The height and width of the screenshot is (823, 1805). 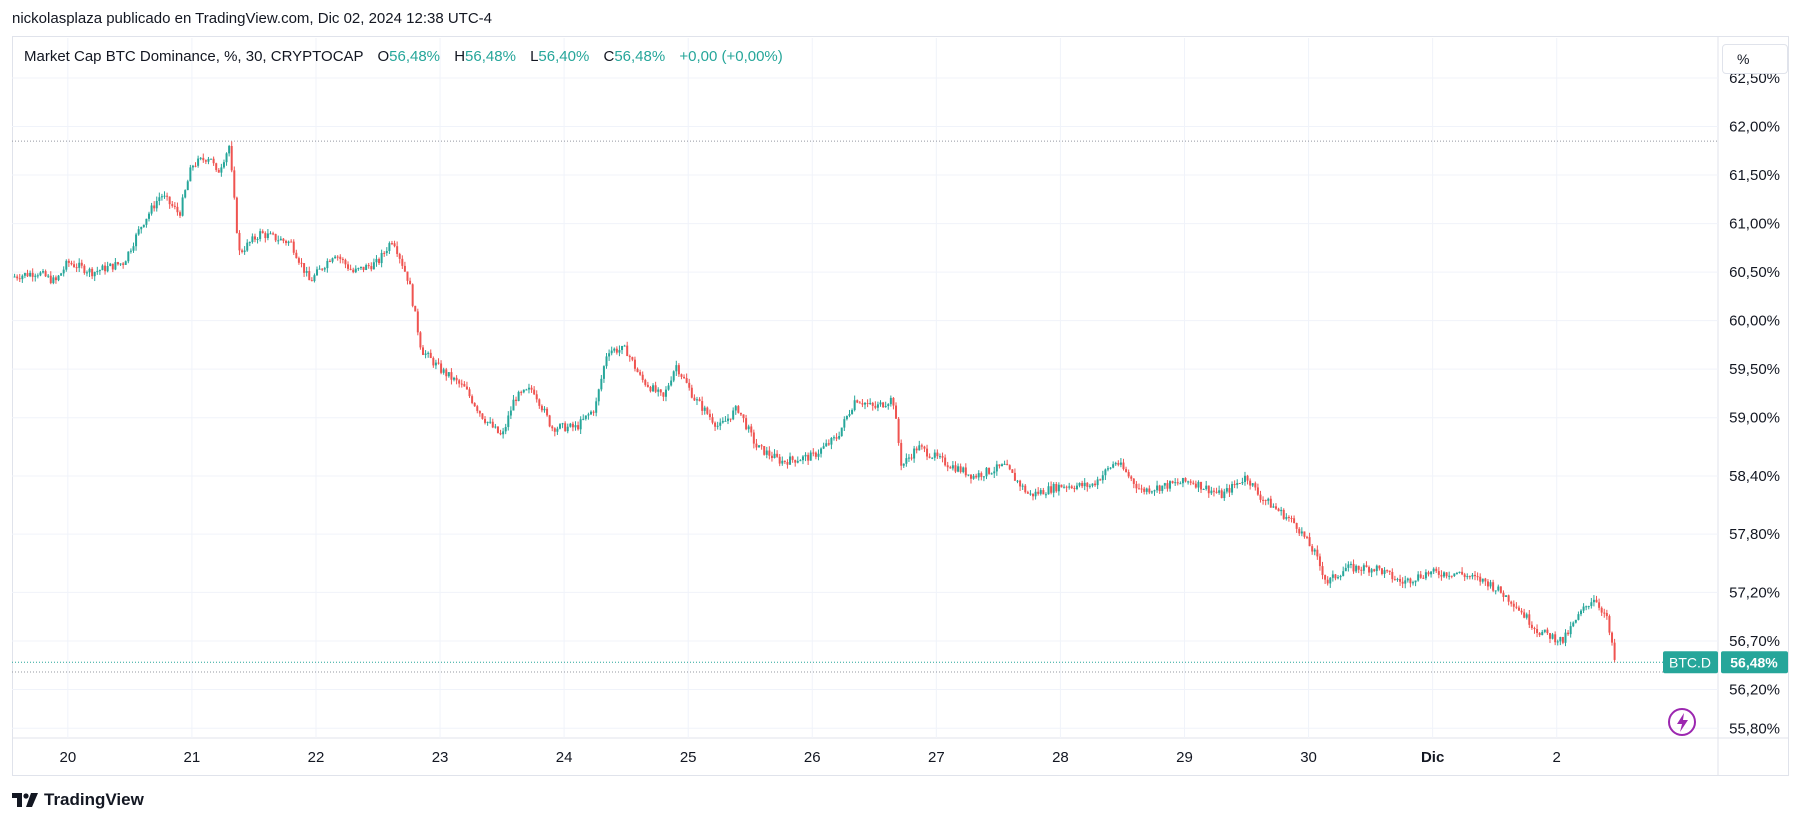 I want to click on legend-low-label: L, so click(x=534, y=56).